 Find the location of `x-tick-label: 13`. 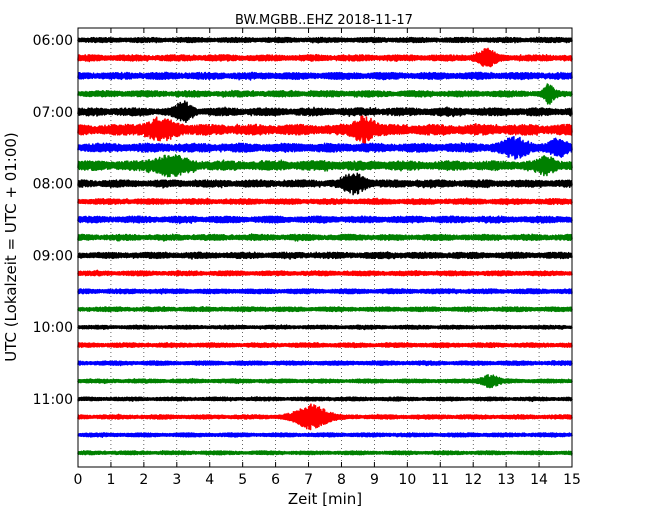

x-tick-label: 13 is located at coordinates (506, 480).